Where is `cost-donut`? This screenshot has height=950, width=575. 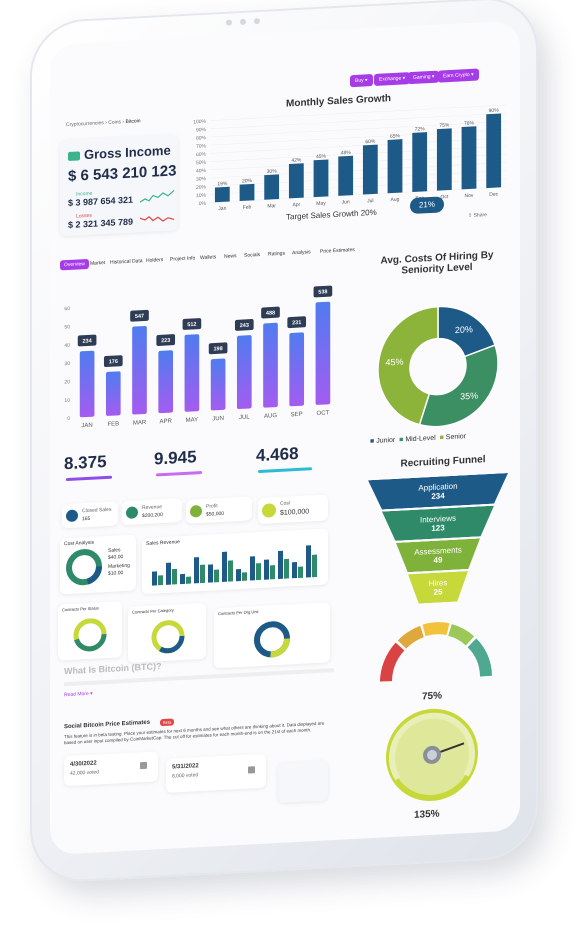
cost-donut is located at coordinates (84, 567).